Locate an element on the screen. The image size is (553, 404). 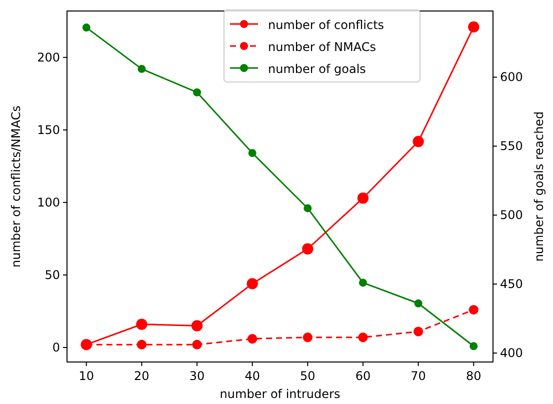
y2-tick-label: 400 is located at coordinates (511, 353).